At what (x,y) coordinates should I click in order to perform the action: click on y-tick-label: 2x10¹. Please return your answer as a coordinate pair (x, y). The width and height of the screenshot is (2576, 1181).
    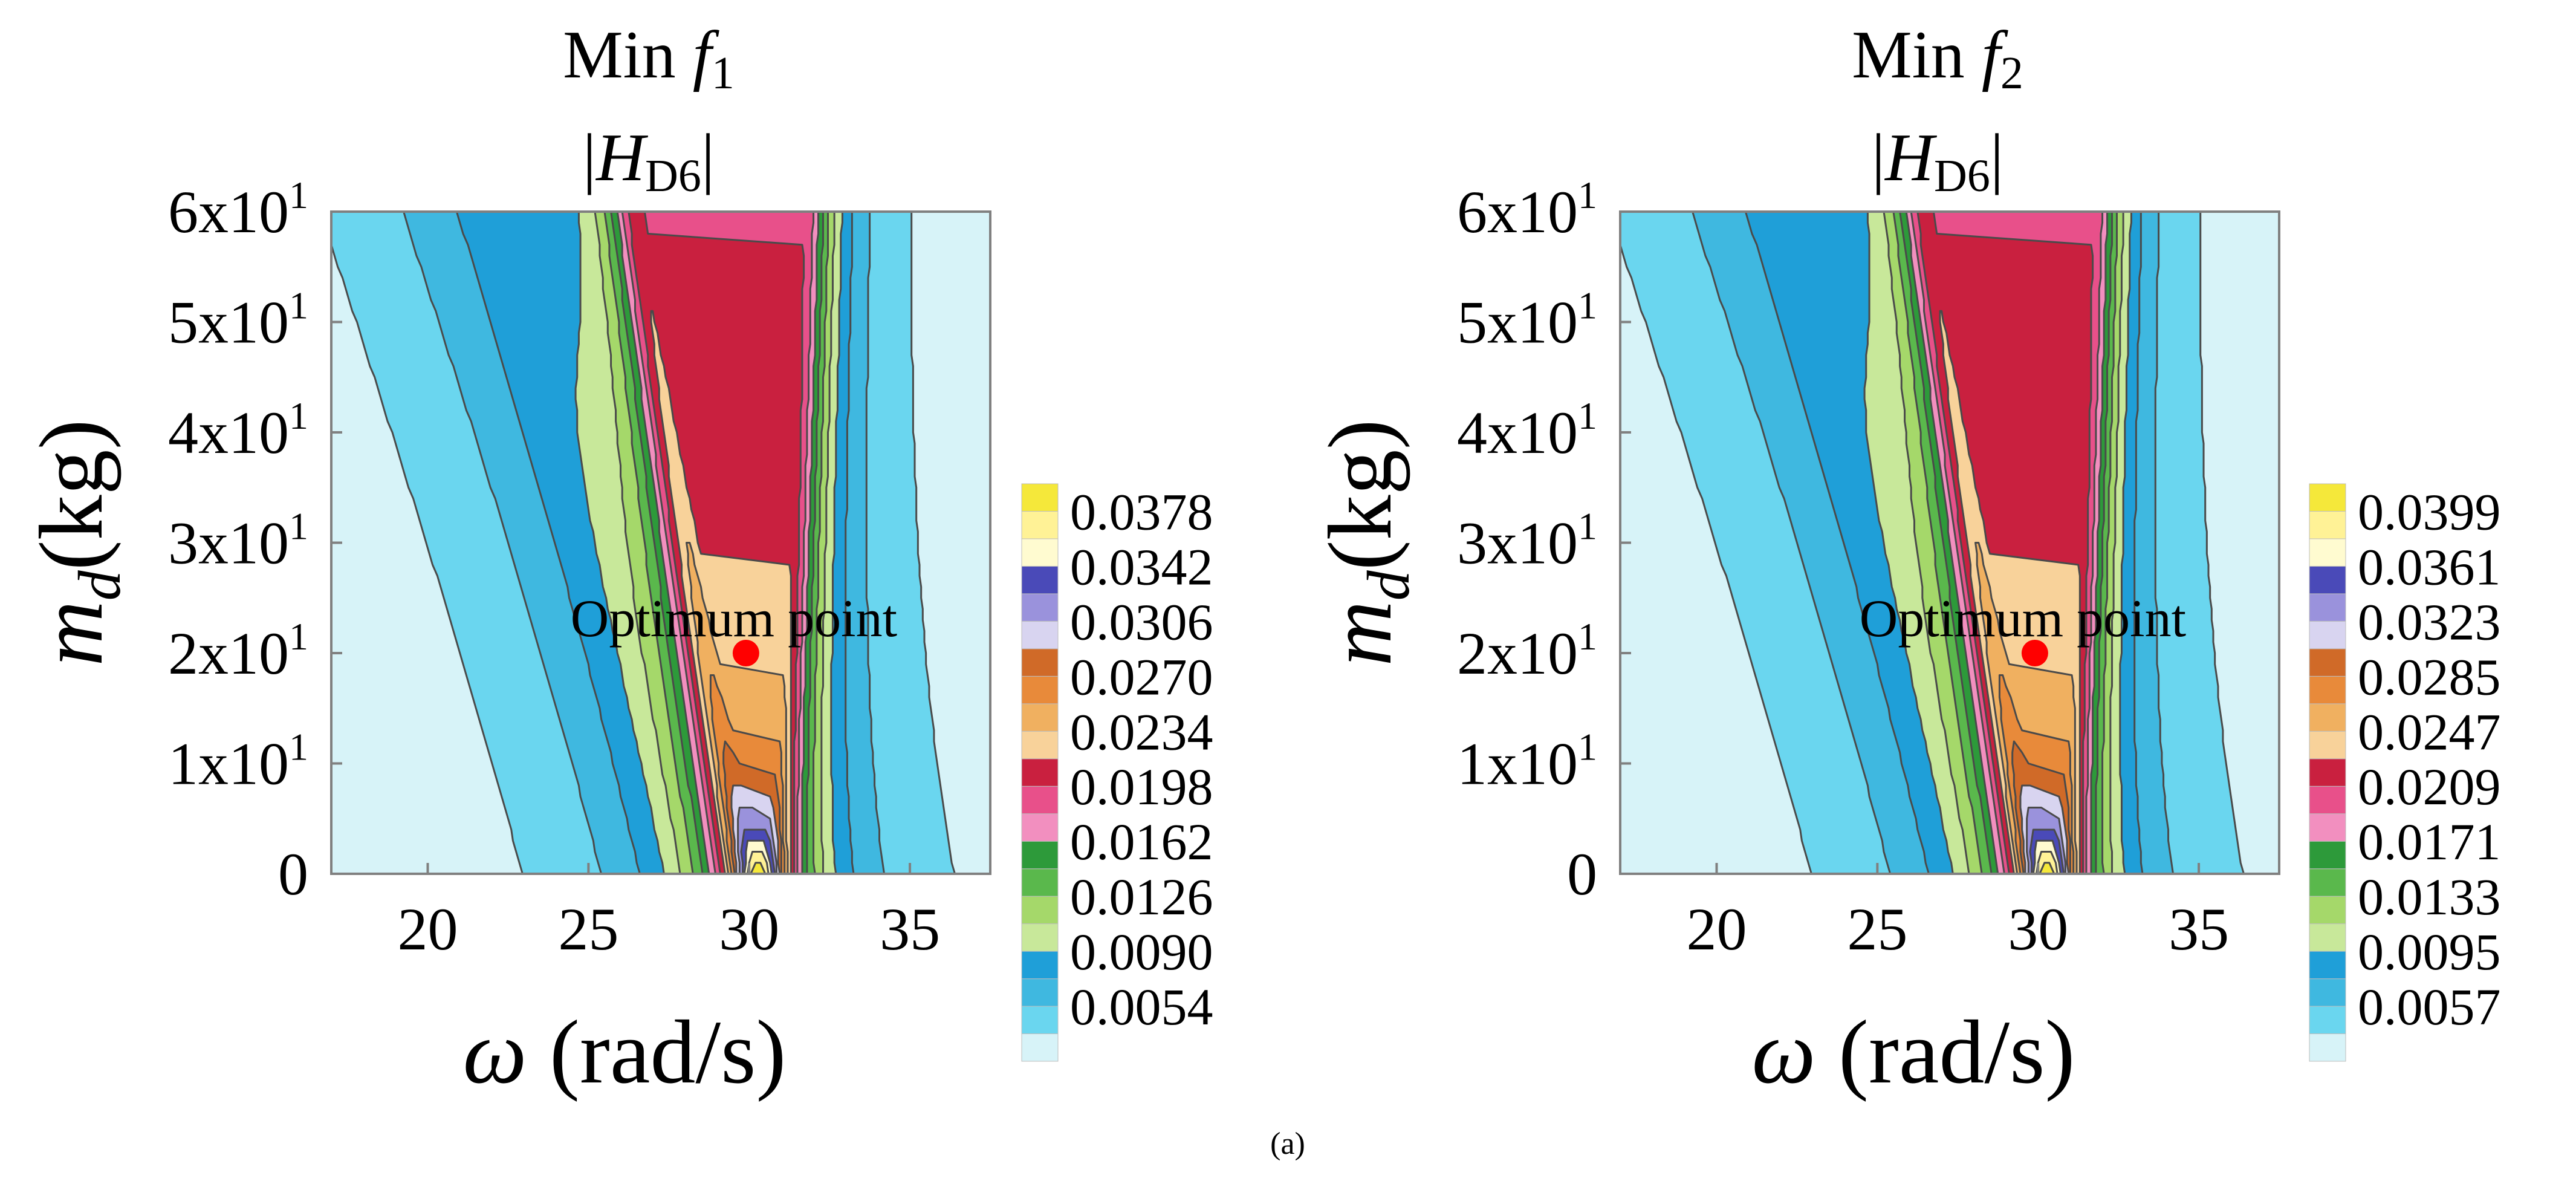
    Looking at the image, I should click on (238, 651).